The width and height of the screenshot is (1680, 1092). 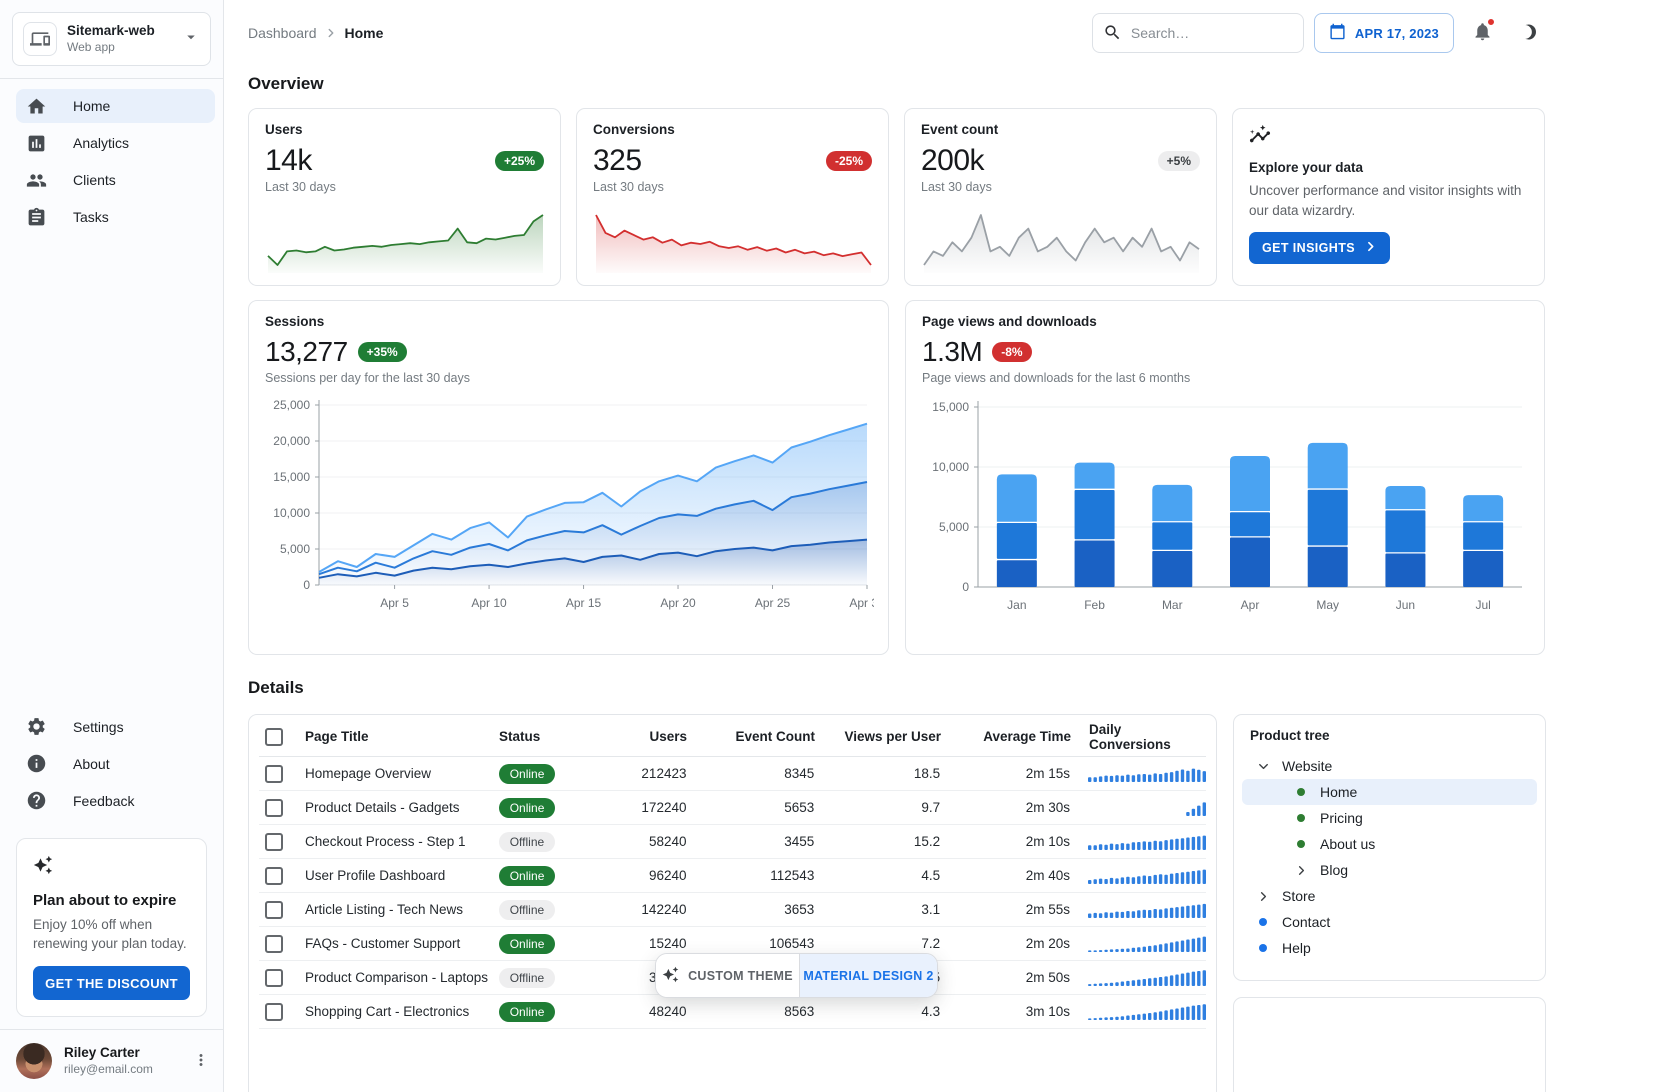 I want to click on sidebar-item-clients: Clients, so click(x=115, y=180).